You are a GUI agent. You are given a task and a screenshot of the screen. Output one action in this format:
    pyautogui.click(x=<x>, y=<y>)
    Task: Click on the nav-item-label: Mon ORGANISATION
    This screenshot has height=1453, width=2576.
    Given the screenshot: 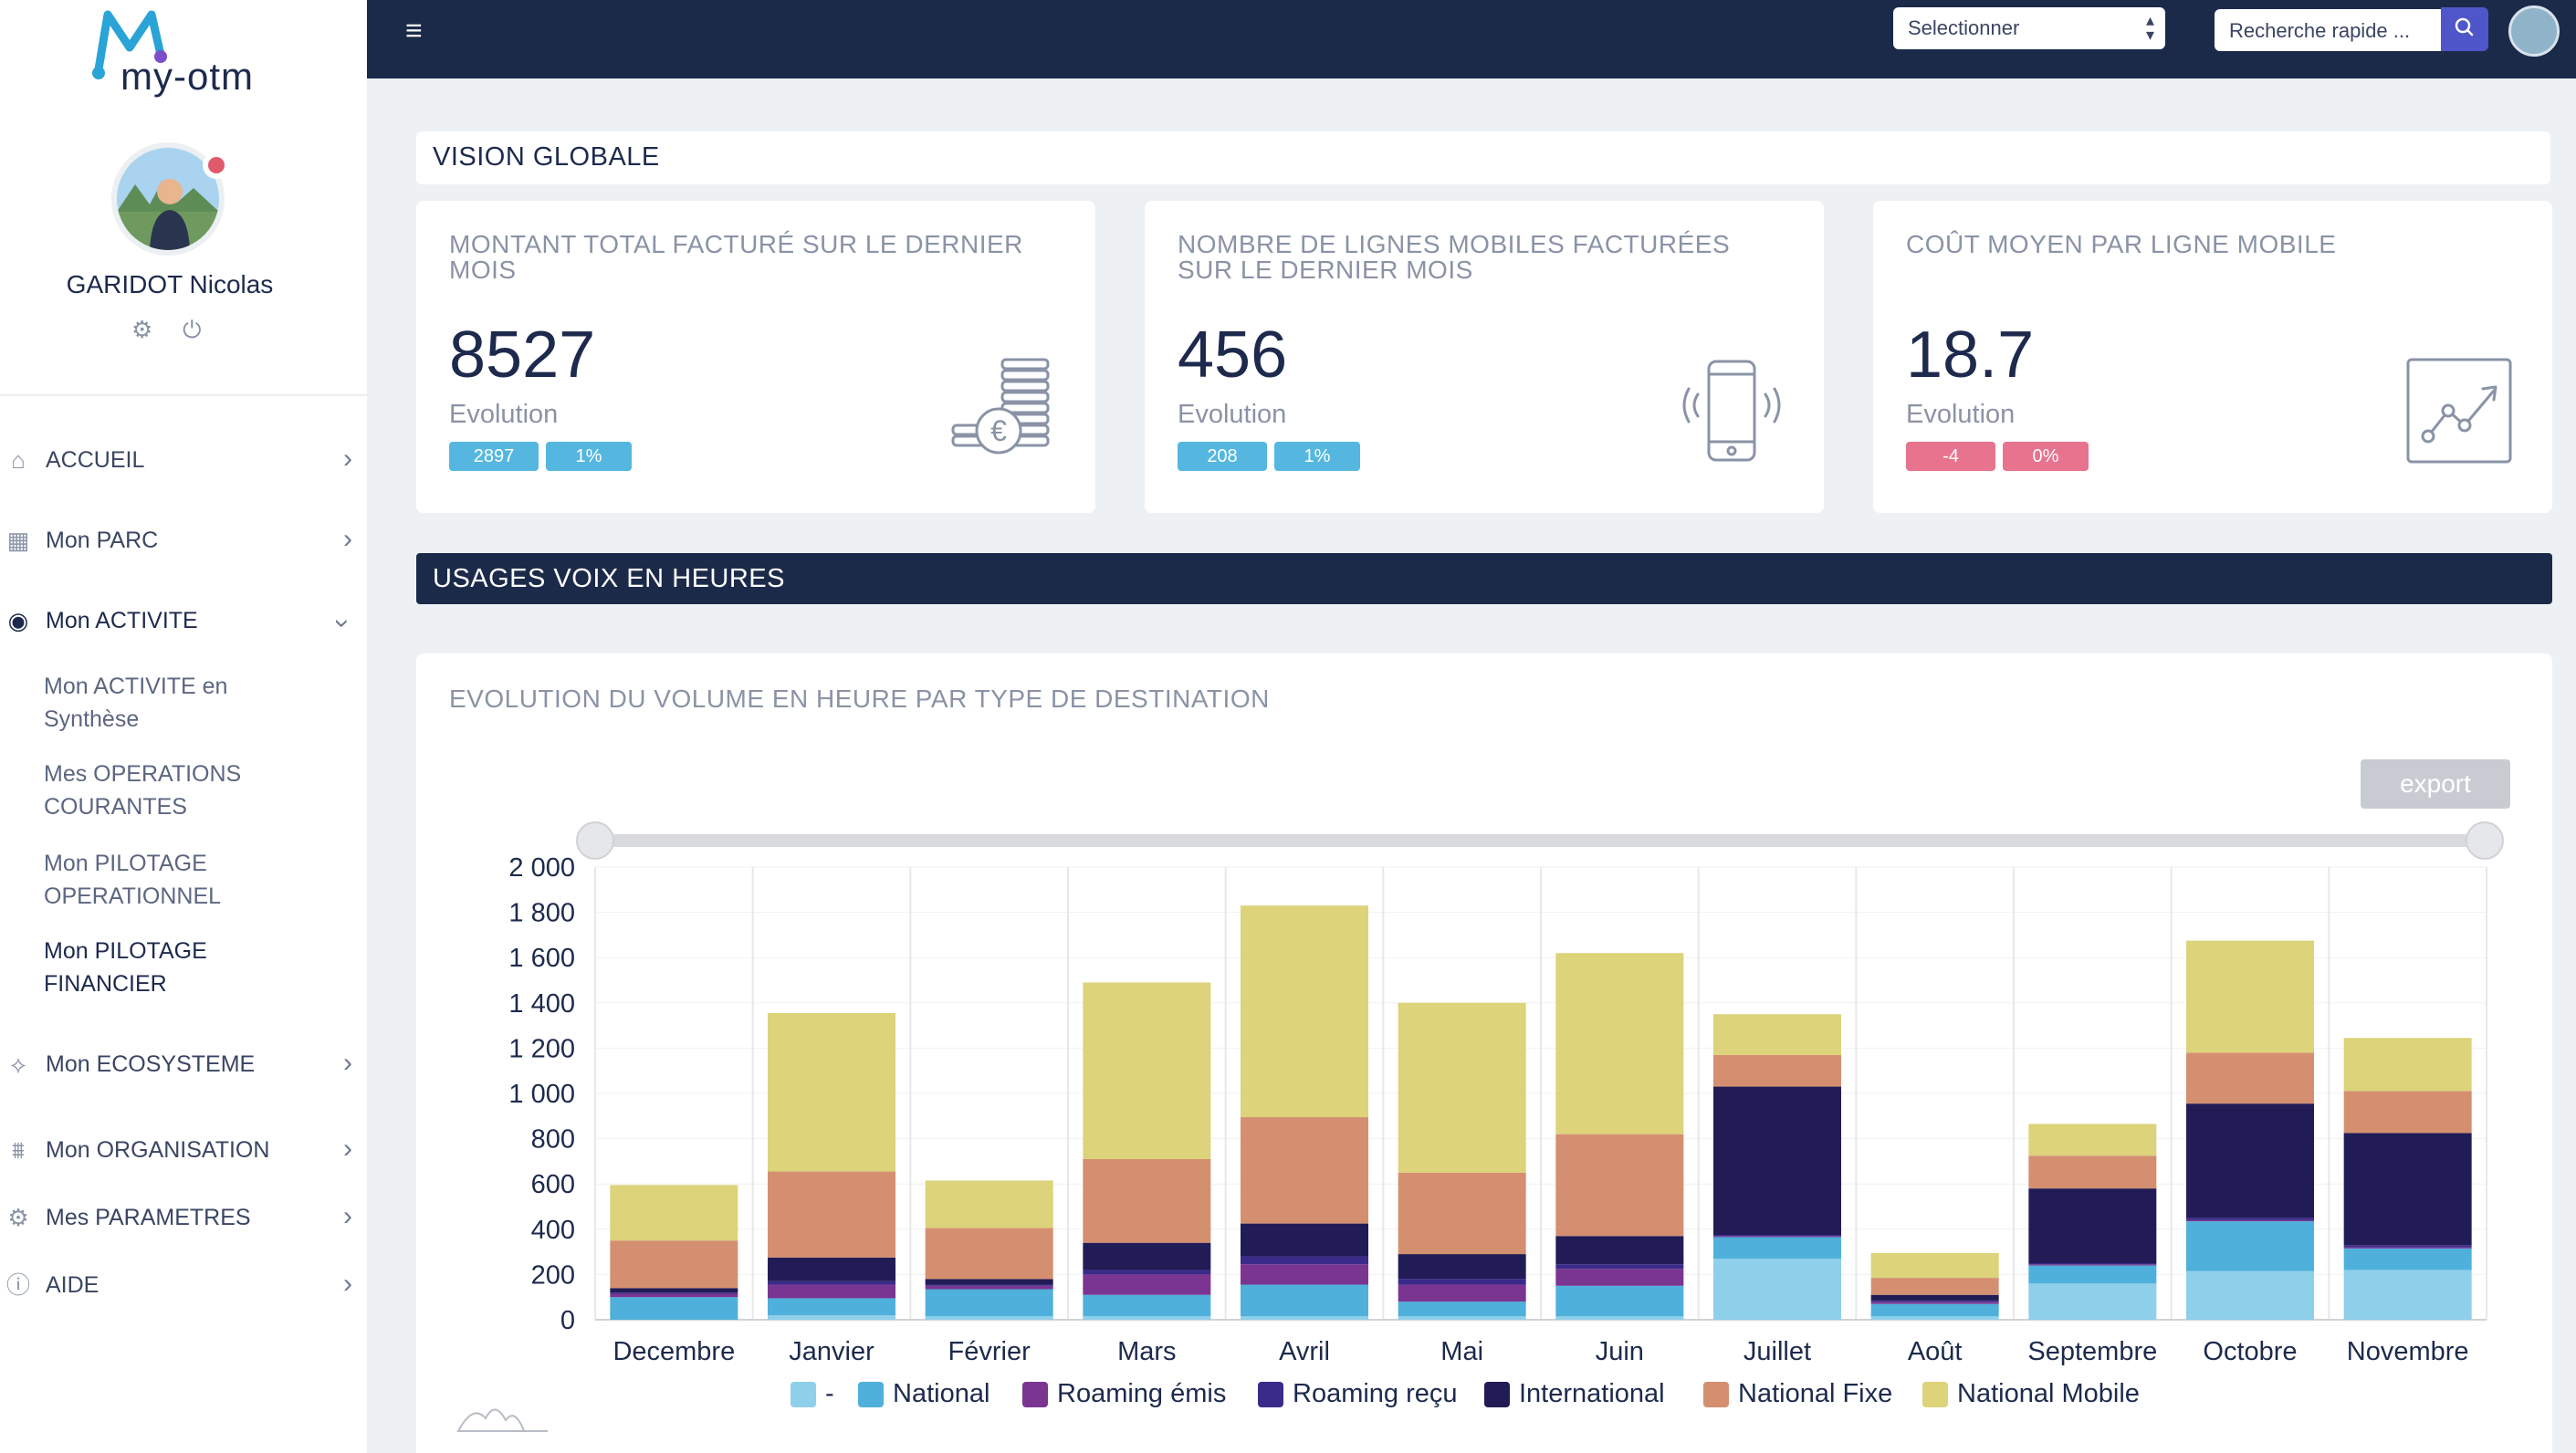 What is the action you would take?
    pyautogui.click(x=158, y=1150)
    